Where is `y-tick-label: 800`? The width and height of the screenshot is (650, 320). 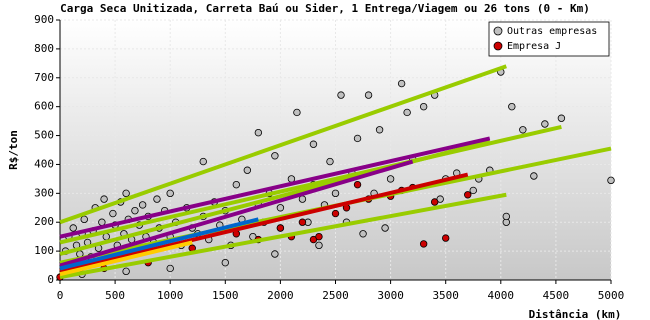
y-tick-label: 800 is located at coordinates (44, 48).